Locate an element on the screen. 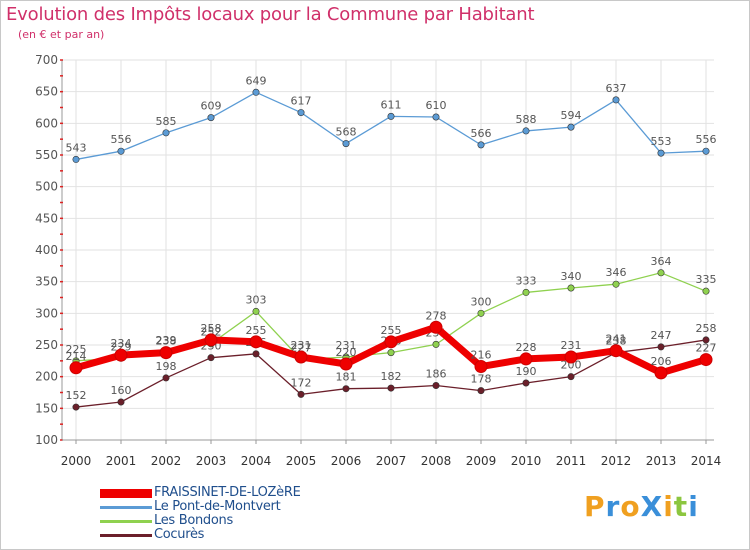  legend-swatch-pont-de-montvert is located at coordinates (126, 507).